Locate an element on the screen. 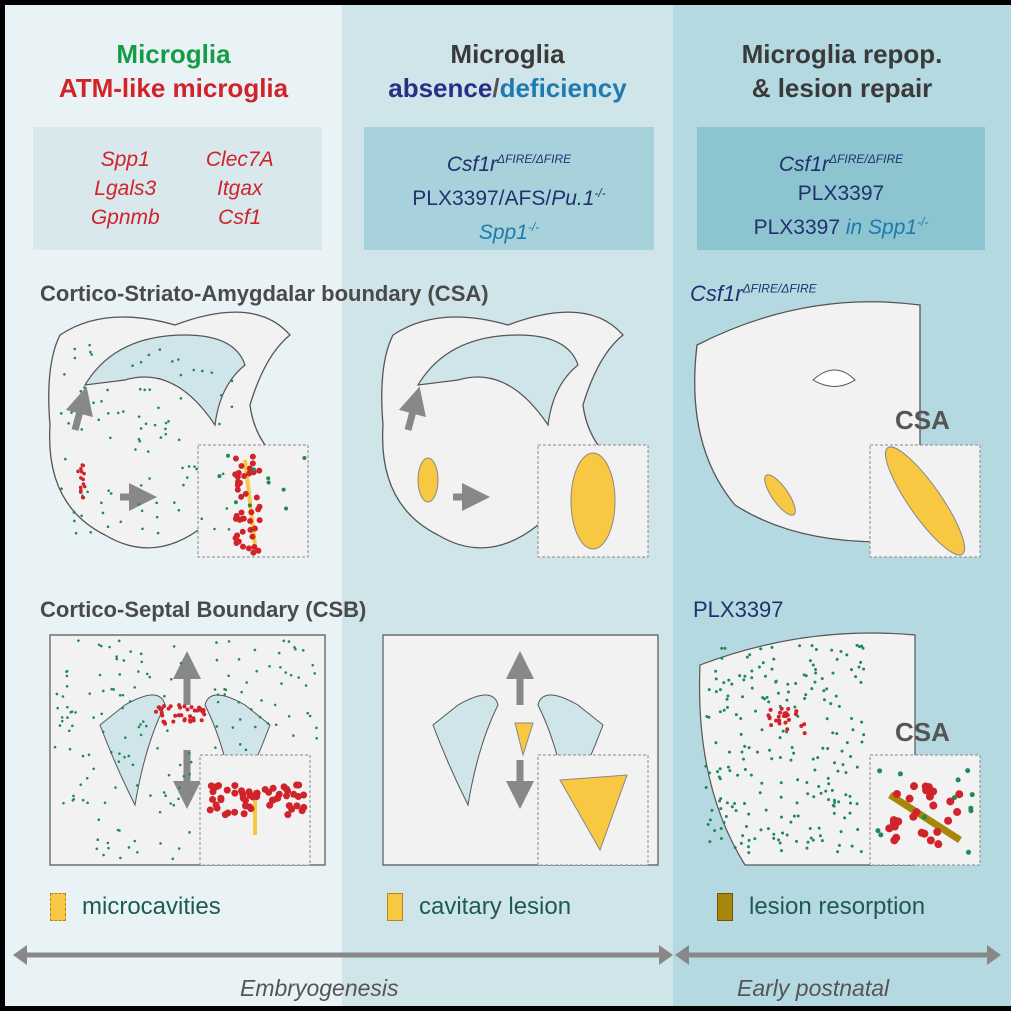 This screenshot has width=1011, height=1011. legend-cavitary-lesion: cavitary lesion is located at coordinates (479, 907).